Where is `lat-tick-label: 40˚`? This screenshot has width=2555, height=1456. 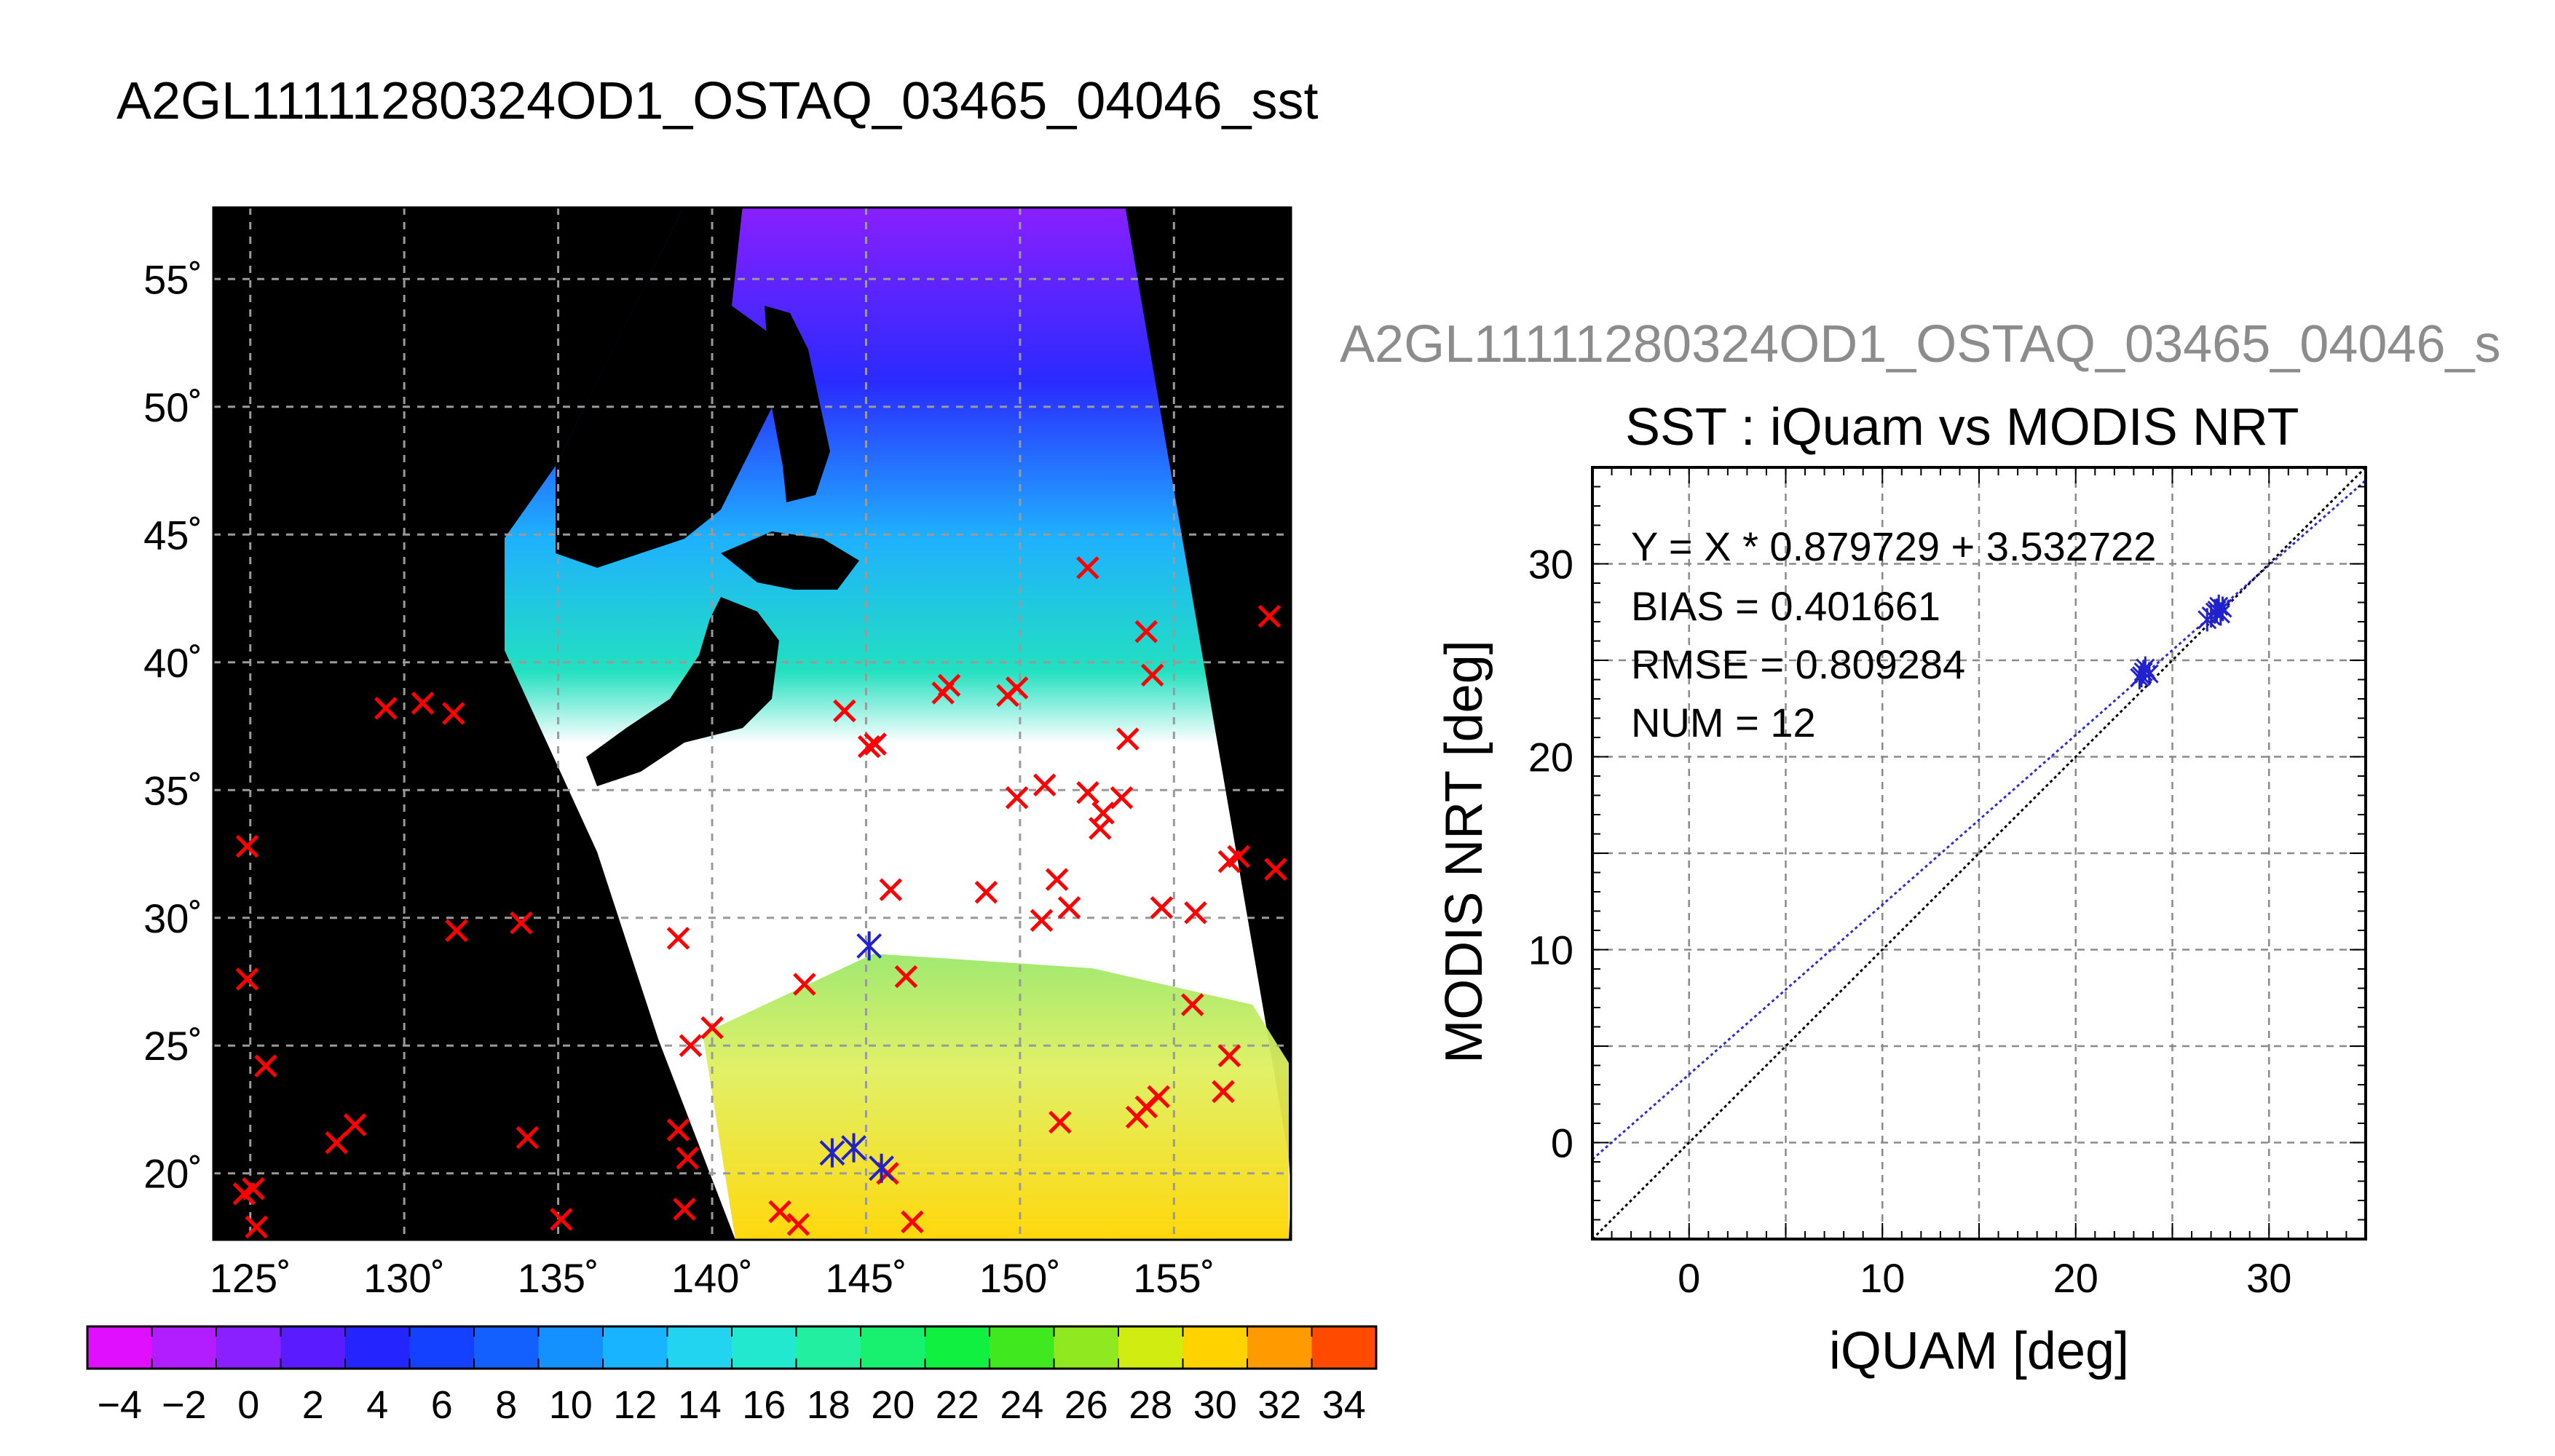 lat-tick-label: 40˚ is located at coordinates (172, 663).